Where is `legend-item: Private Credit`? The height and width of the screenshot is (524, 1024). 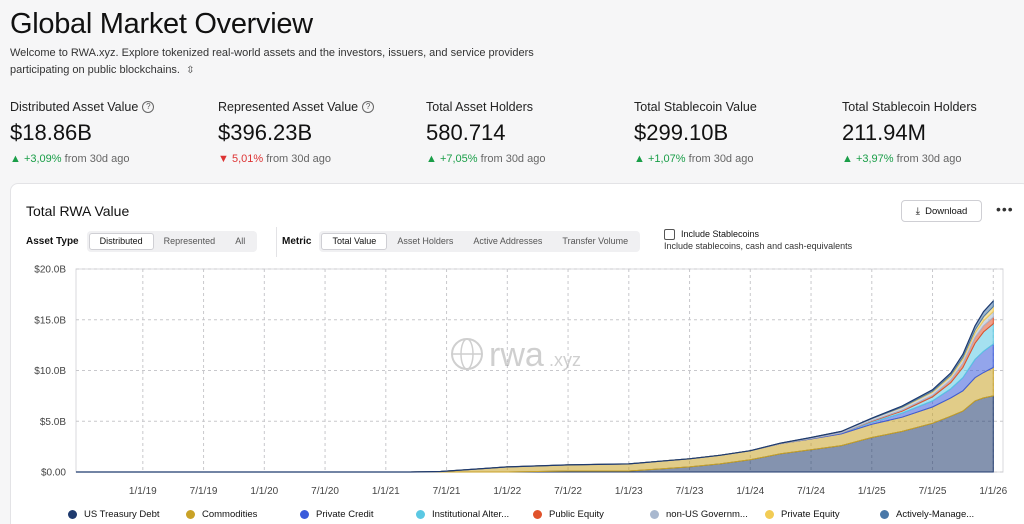
legend-item: Private Credit is located at coordinates (337, 514).